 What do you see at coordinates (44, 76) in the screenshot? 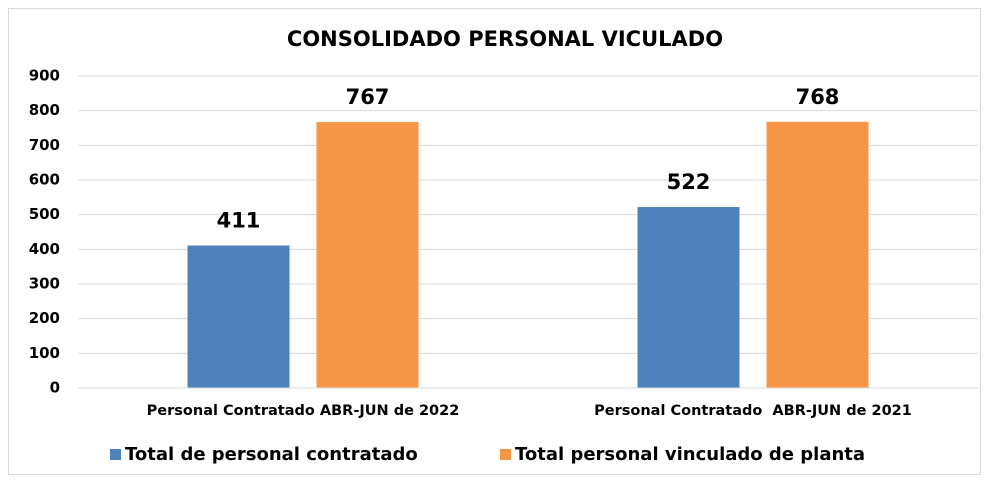
I see `y-tick-label: 900` at bounding box center [44, 76].